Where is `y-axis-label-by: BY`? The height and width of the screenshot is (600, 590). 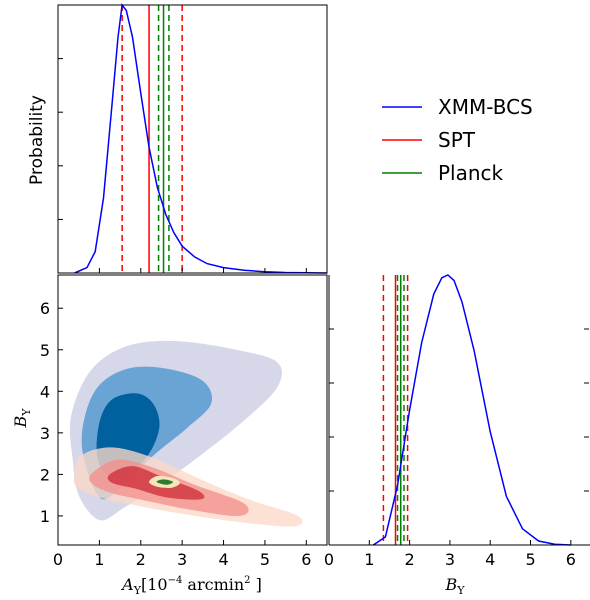
y-axis-label-by: BY is located at coordinates (22, 418).